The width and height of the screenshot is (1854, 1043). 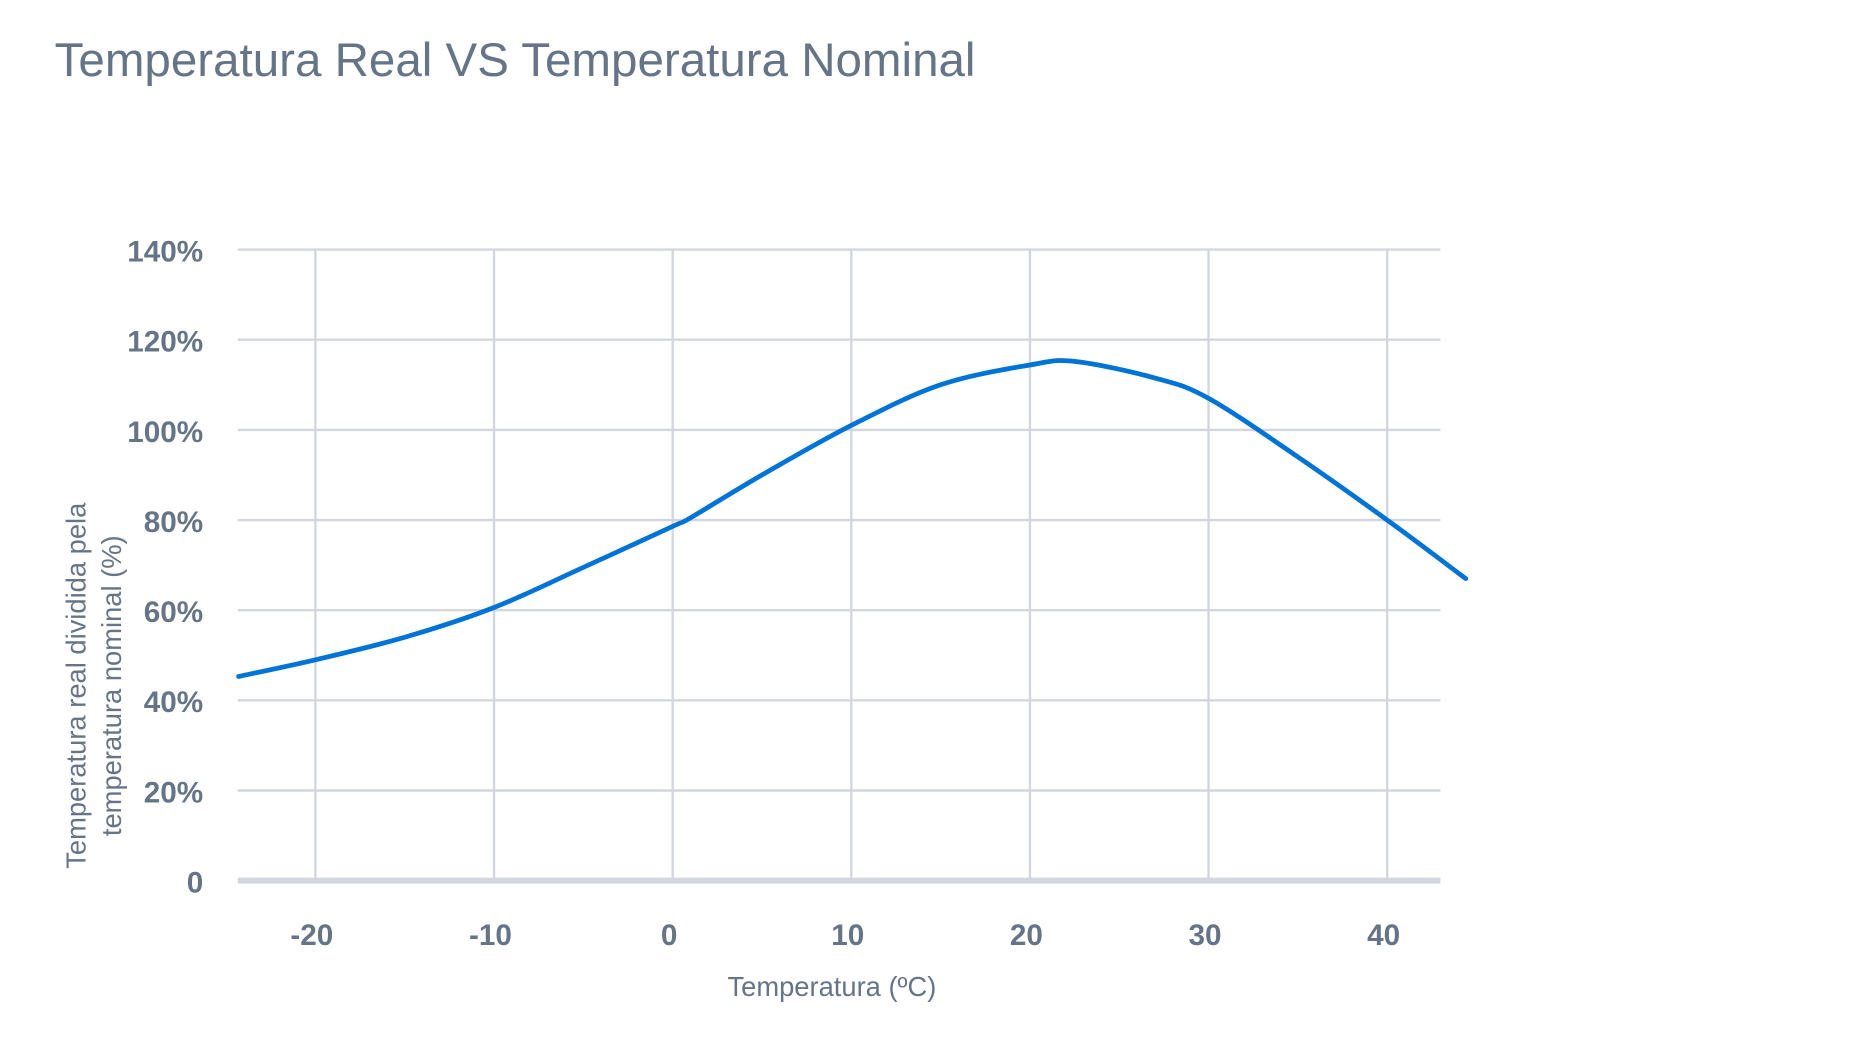 What do you see at coordinates (173, 612) in the screenshot?
I see `y-tick-label: 60%` at bounding box center [173, 612].